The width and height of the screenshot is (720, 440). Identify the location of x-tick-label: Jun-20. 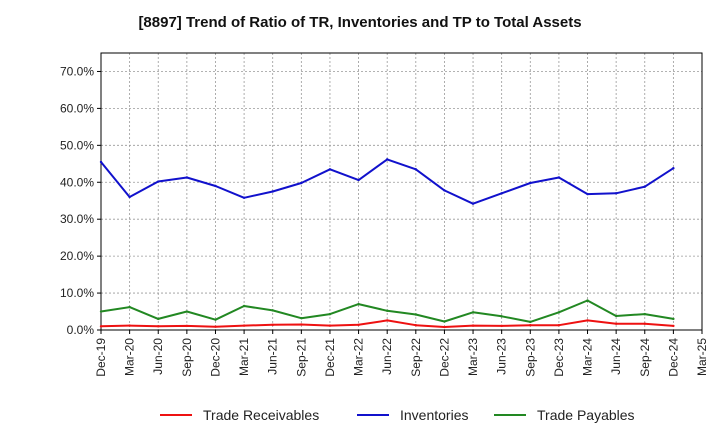
(158, 356).